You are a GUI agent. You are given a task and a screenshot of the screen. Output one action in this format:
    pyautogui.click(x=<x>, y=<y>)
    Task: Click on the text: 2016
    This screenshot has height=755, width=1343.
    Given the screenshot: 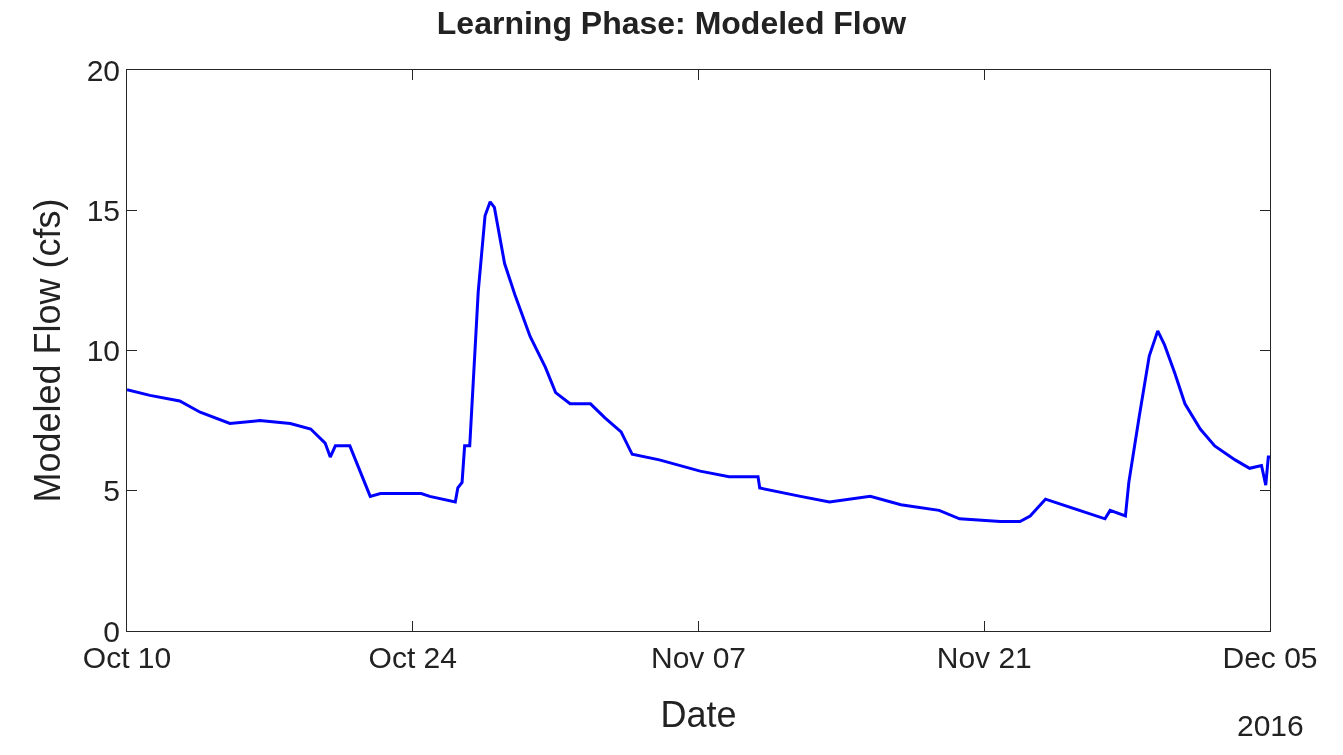 What is the action you would take?
    pyautogui.click(x=1270, y=725)
    